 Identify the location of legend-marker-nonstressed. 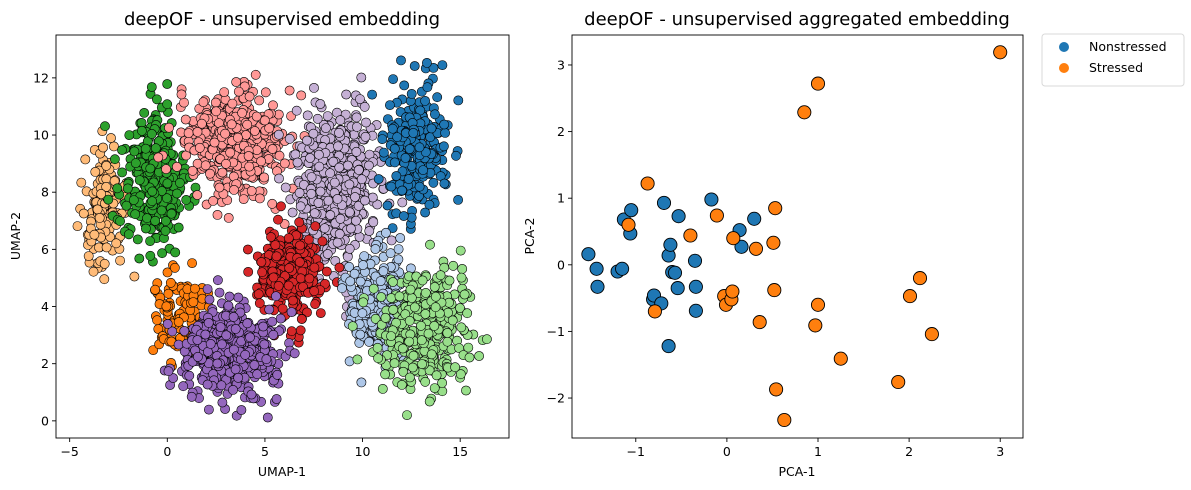
(1064, 47).